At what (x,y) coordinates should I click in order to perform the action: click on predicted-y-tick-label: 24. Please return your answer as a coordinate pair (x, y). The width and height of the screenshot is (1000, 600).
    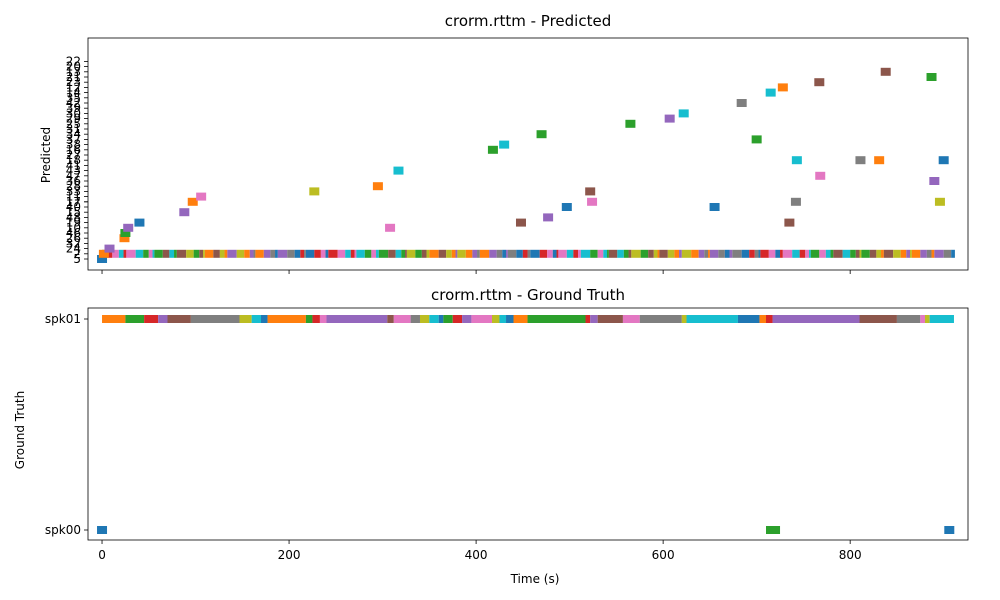
    Looking at the image, I should click on (73, 249).